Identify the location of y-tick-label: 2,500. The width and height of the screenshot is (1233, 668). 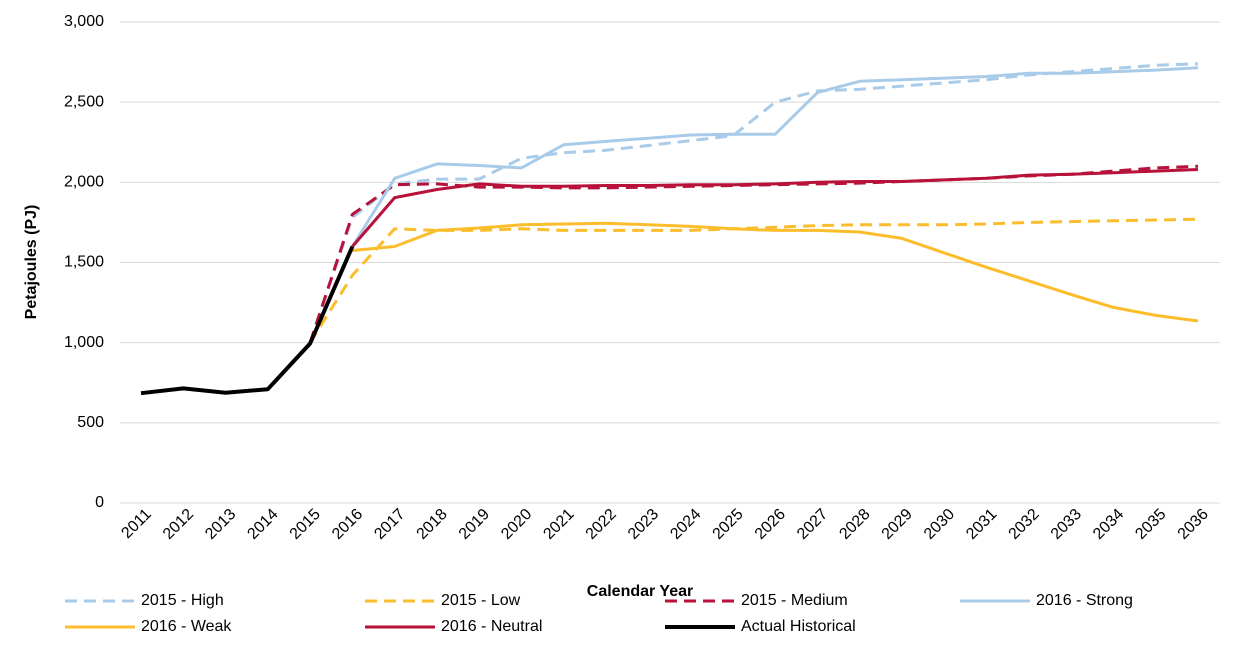
(84, 101).